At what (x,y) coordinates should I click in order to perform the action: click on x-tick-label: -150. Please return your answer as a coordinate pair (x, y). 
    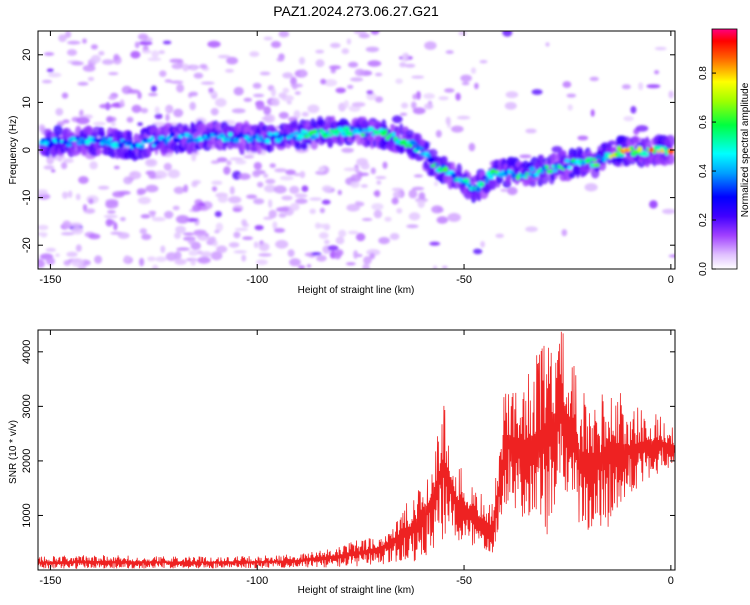
    Looking at the image, I should click on (50, 280).